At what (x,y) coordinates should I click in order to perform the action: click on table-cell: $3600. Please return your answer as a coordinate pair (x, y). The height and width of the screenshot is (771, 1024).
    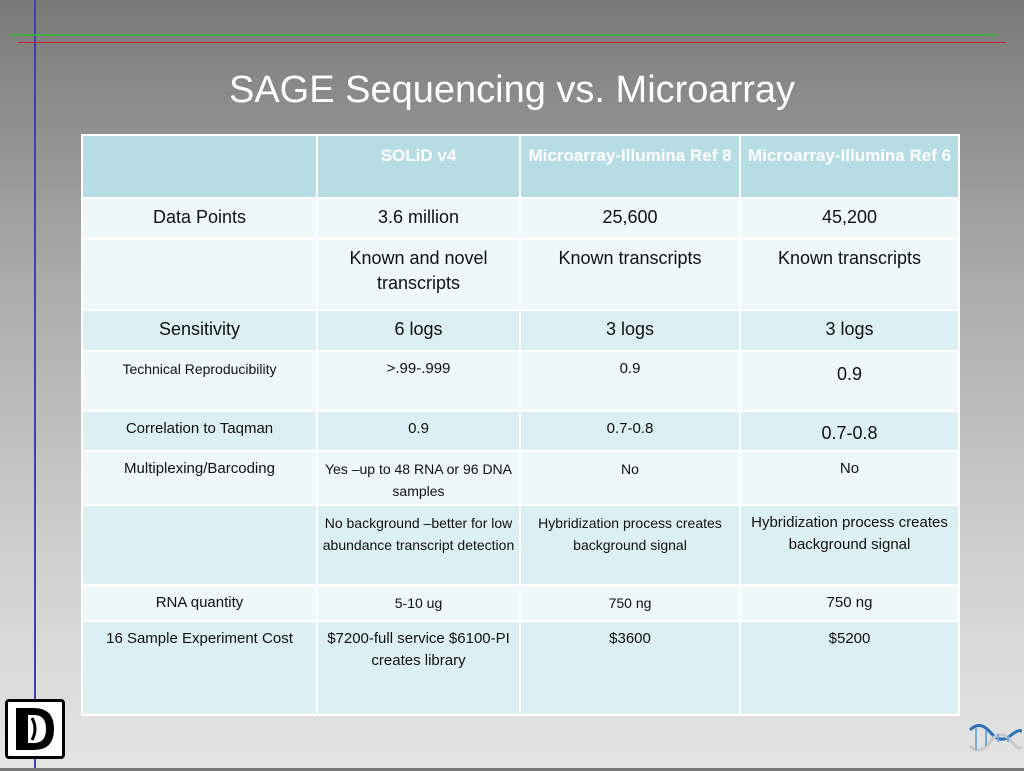
    Looking at the image, I should click on (630, 668).